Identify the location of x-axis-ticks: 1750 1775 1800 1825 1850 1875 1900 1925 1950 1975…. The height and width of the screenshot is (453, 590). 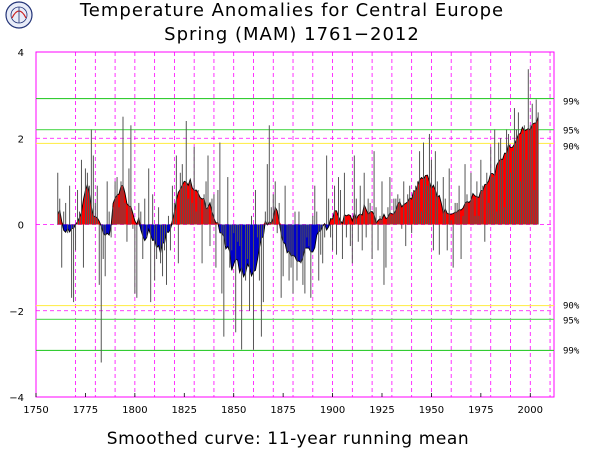
(283, 404).